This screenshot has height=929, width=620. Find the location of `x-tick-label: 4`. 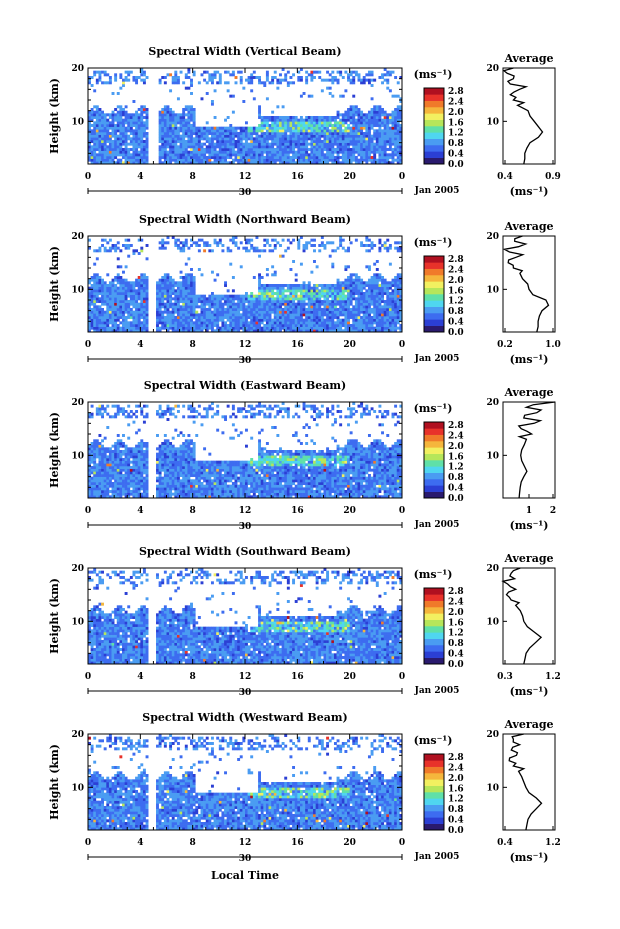

x-tick-label: 4 is located at coordinates (140, 177).